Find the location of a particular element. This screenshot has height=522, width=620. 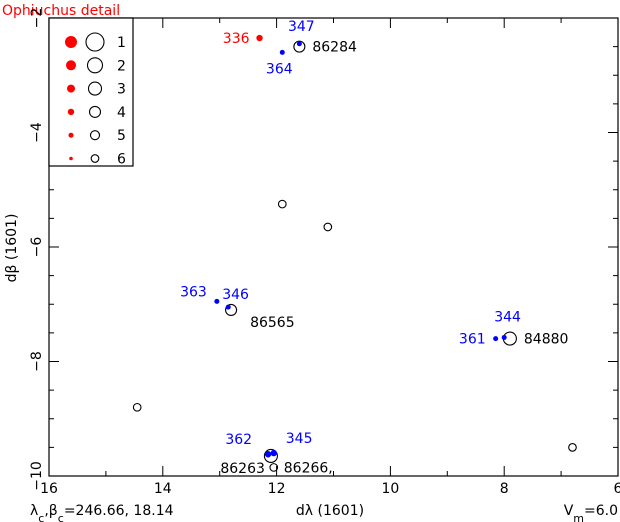

x-tick-label: 16 is located at coordinates (49, 489).